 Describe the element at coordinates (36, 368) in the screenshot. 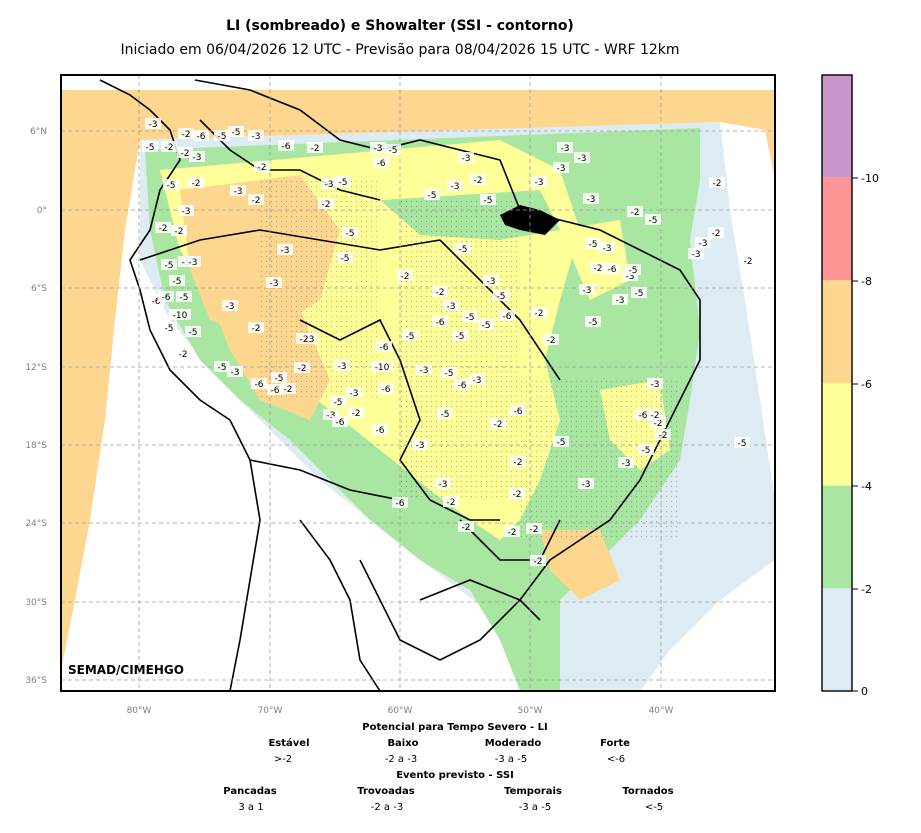

I see `latitude-label: 12°S` at that location.